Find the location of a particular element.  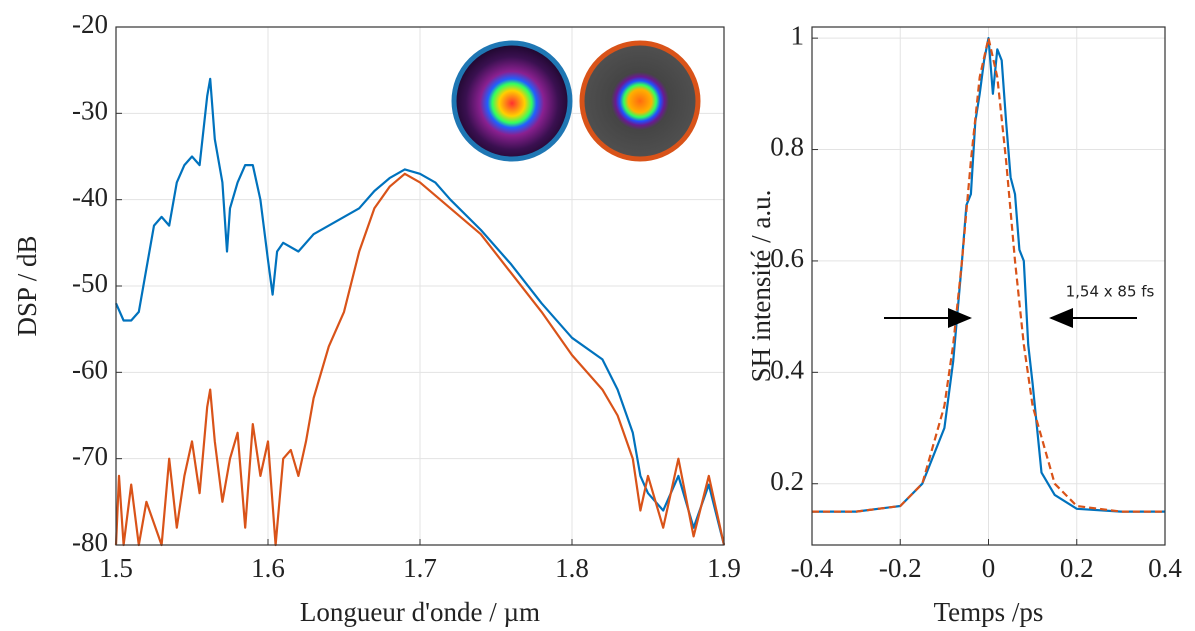

y-tick-label: -70 is located at coordinates (90, 456).